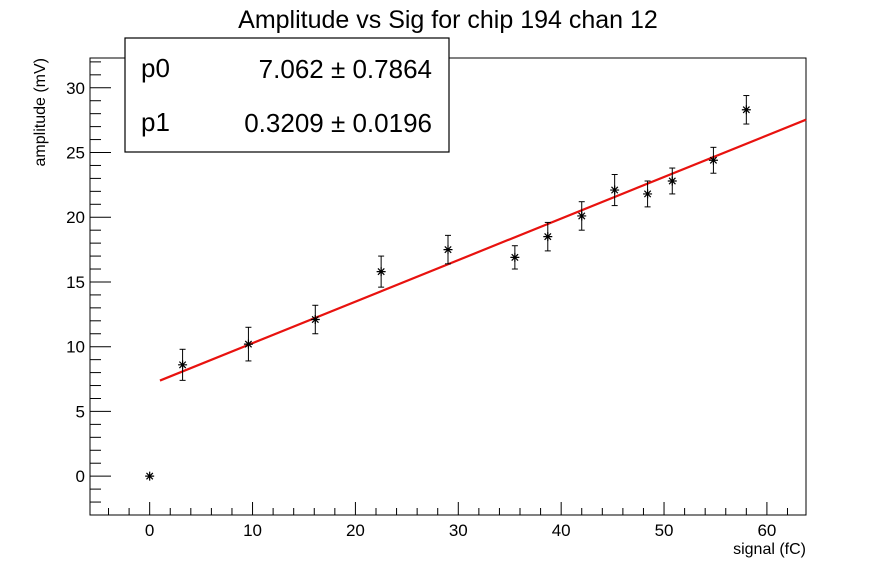  Describe the element at coordinates (75, 347) in the screenshot. I see `y-tick-label: 10` at that location.